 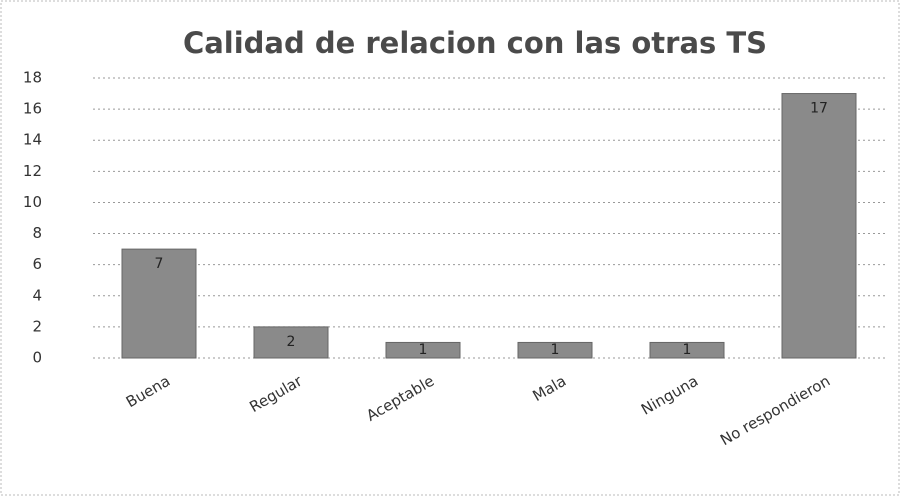 What do you see at coordinates (37, 326) in the screenshot?
I see `y-tick-label: 2` at bounding box center [37, 326].